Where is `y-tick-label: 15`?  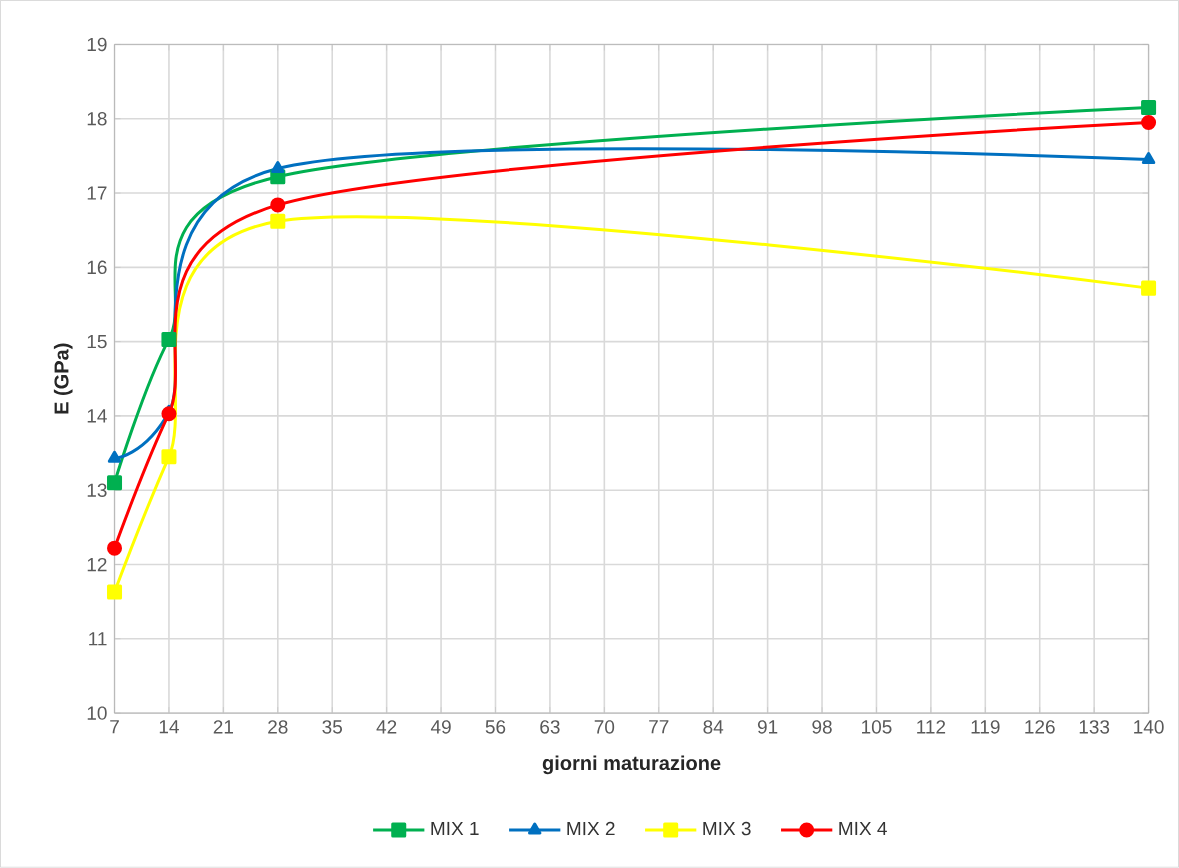
y-tick-label: 15 is located at coordinates (97, 342).